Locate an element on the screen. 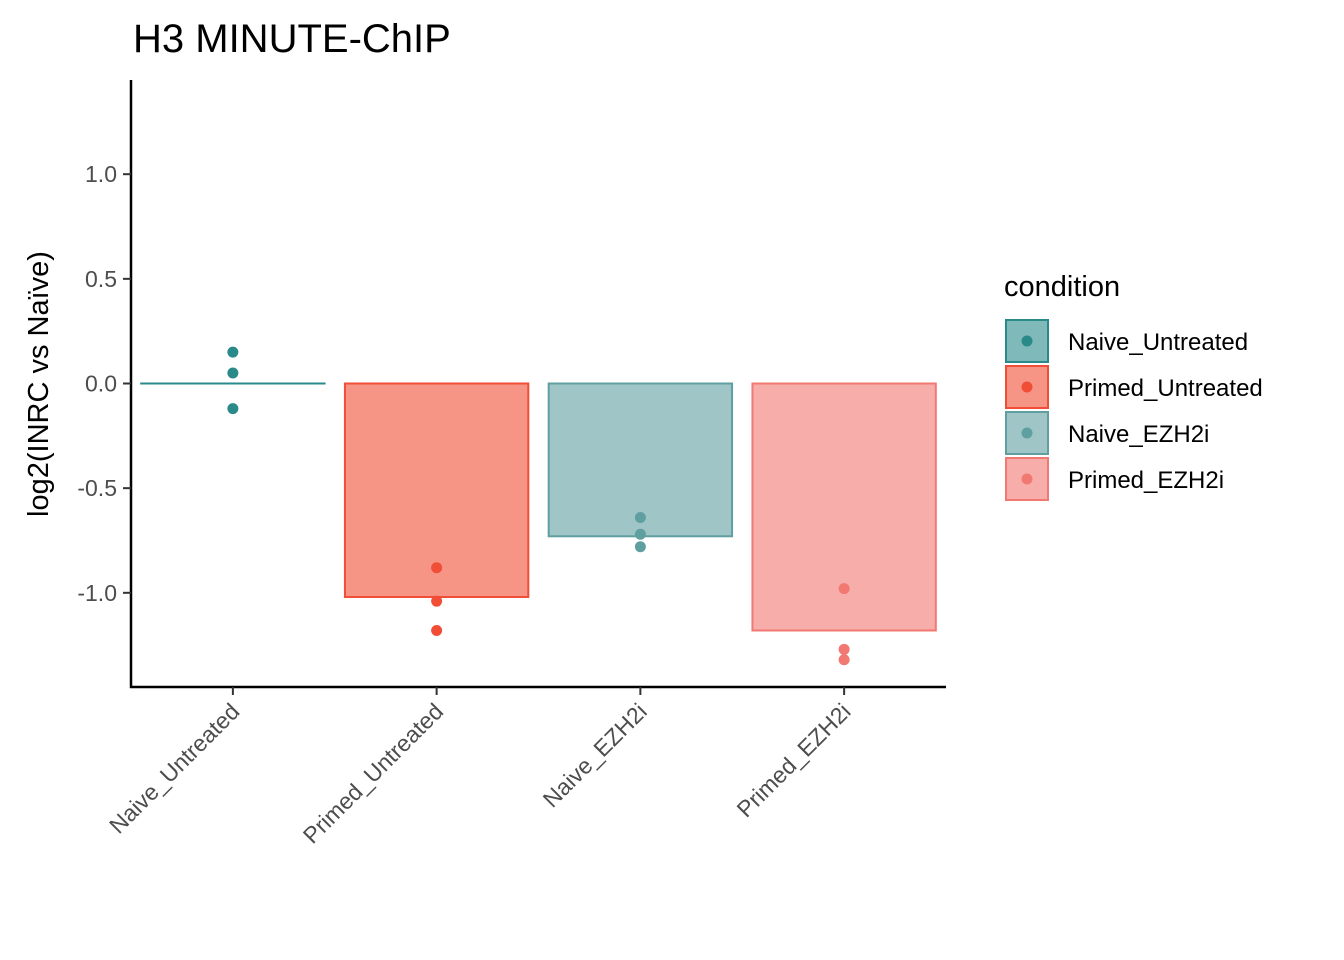 The width and height of the screenshot is (1344, 960). x-tick-label: Primed_EZH2i is located at coordinates (794, 760).